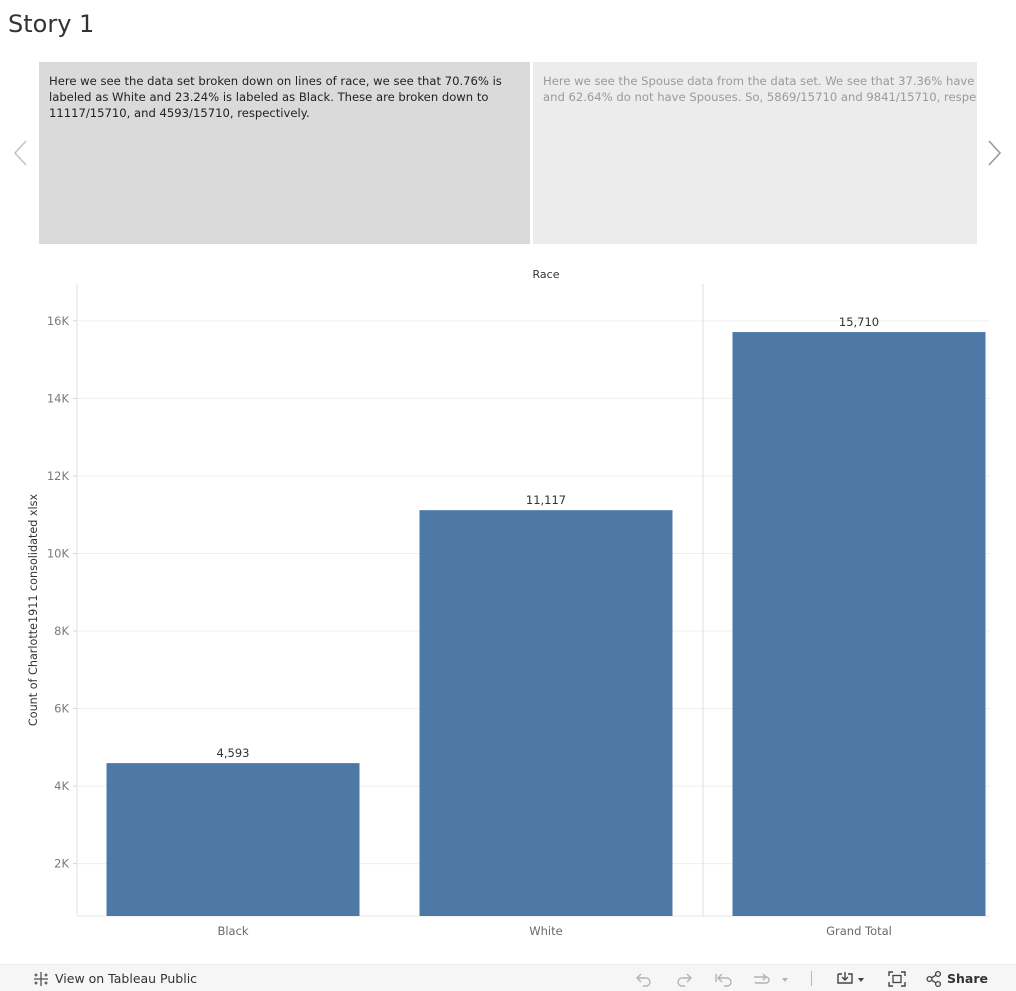 This screenshot has height=991, width=1016. Describe the element at coordinates (21, 153) in the screenshot. I see `previous-point-arrow-icon` at that location.